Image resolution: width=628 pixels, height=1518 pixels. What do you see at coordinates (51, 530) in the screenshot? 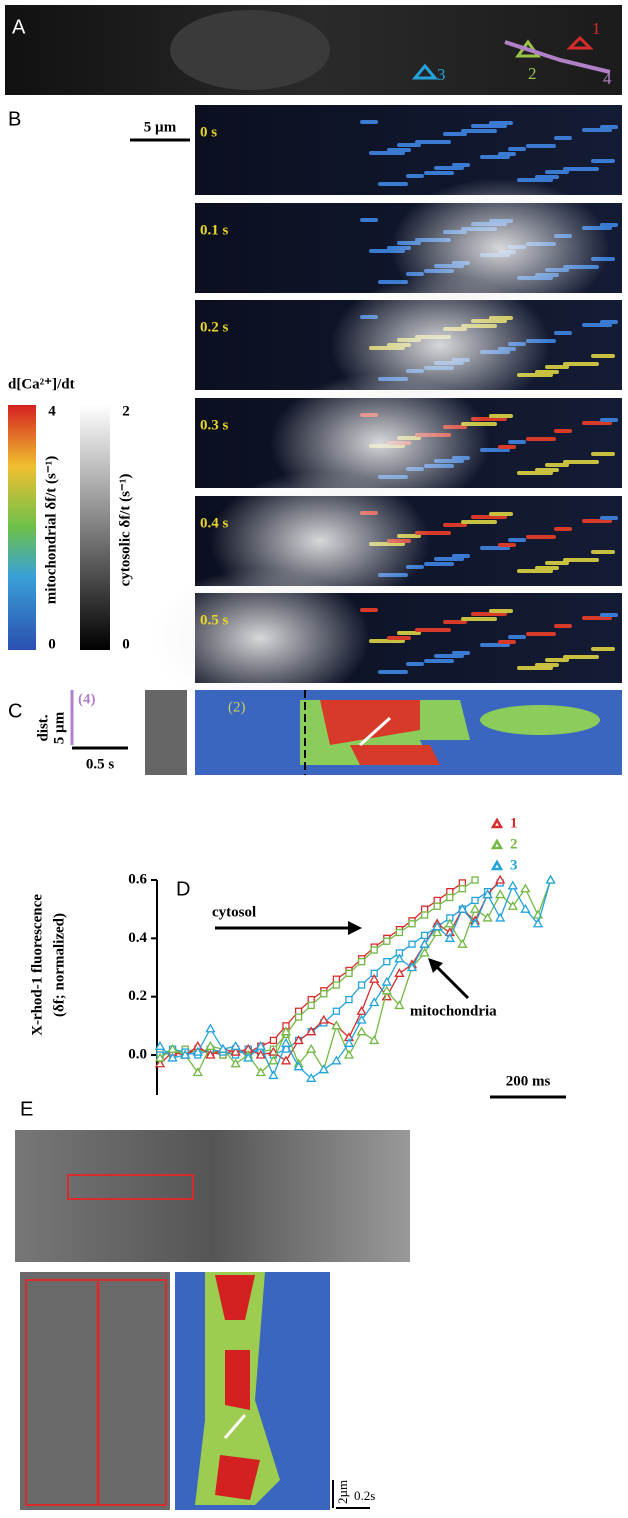
I see `colorbar-label: mitochondrial δf/t (s⁻¹)` at bounding box center [51, 530].